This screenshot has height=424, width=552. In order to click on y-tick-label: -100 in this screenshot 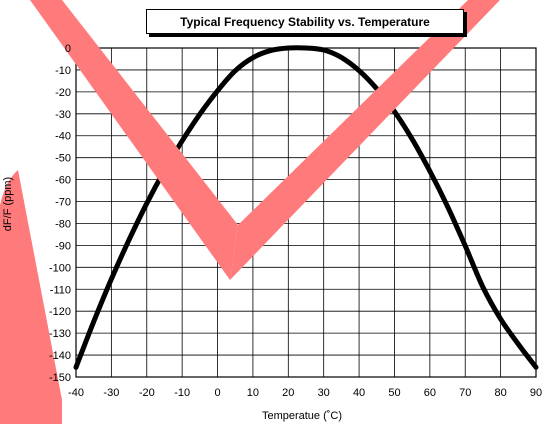, I will do `click(60, 268)`.